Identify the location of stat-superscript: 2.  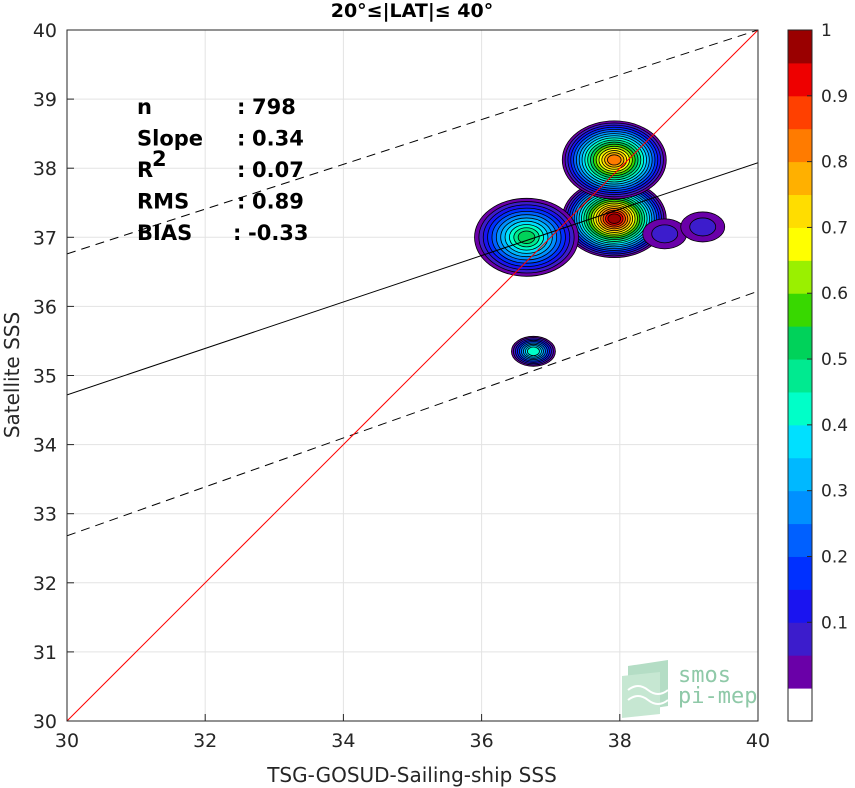
(159, 159).